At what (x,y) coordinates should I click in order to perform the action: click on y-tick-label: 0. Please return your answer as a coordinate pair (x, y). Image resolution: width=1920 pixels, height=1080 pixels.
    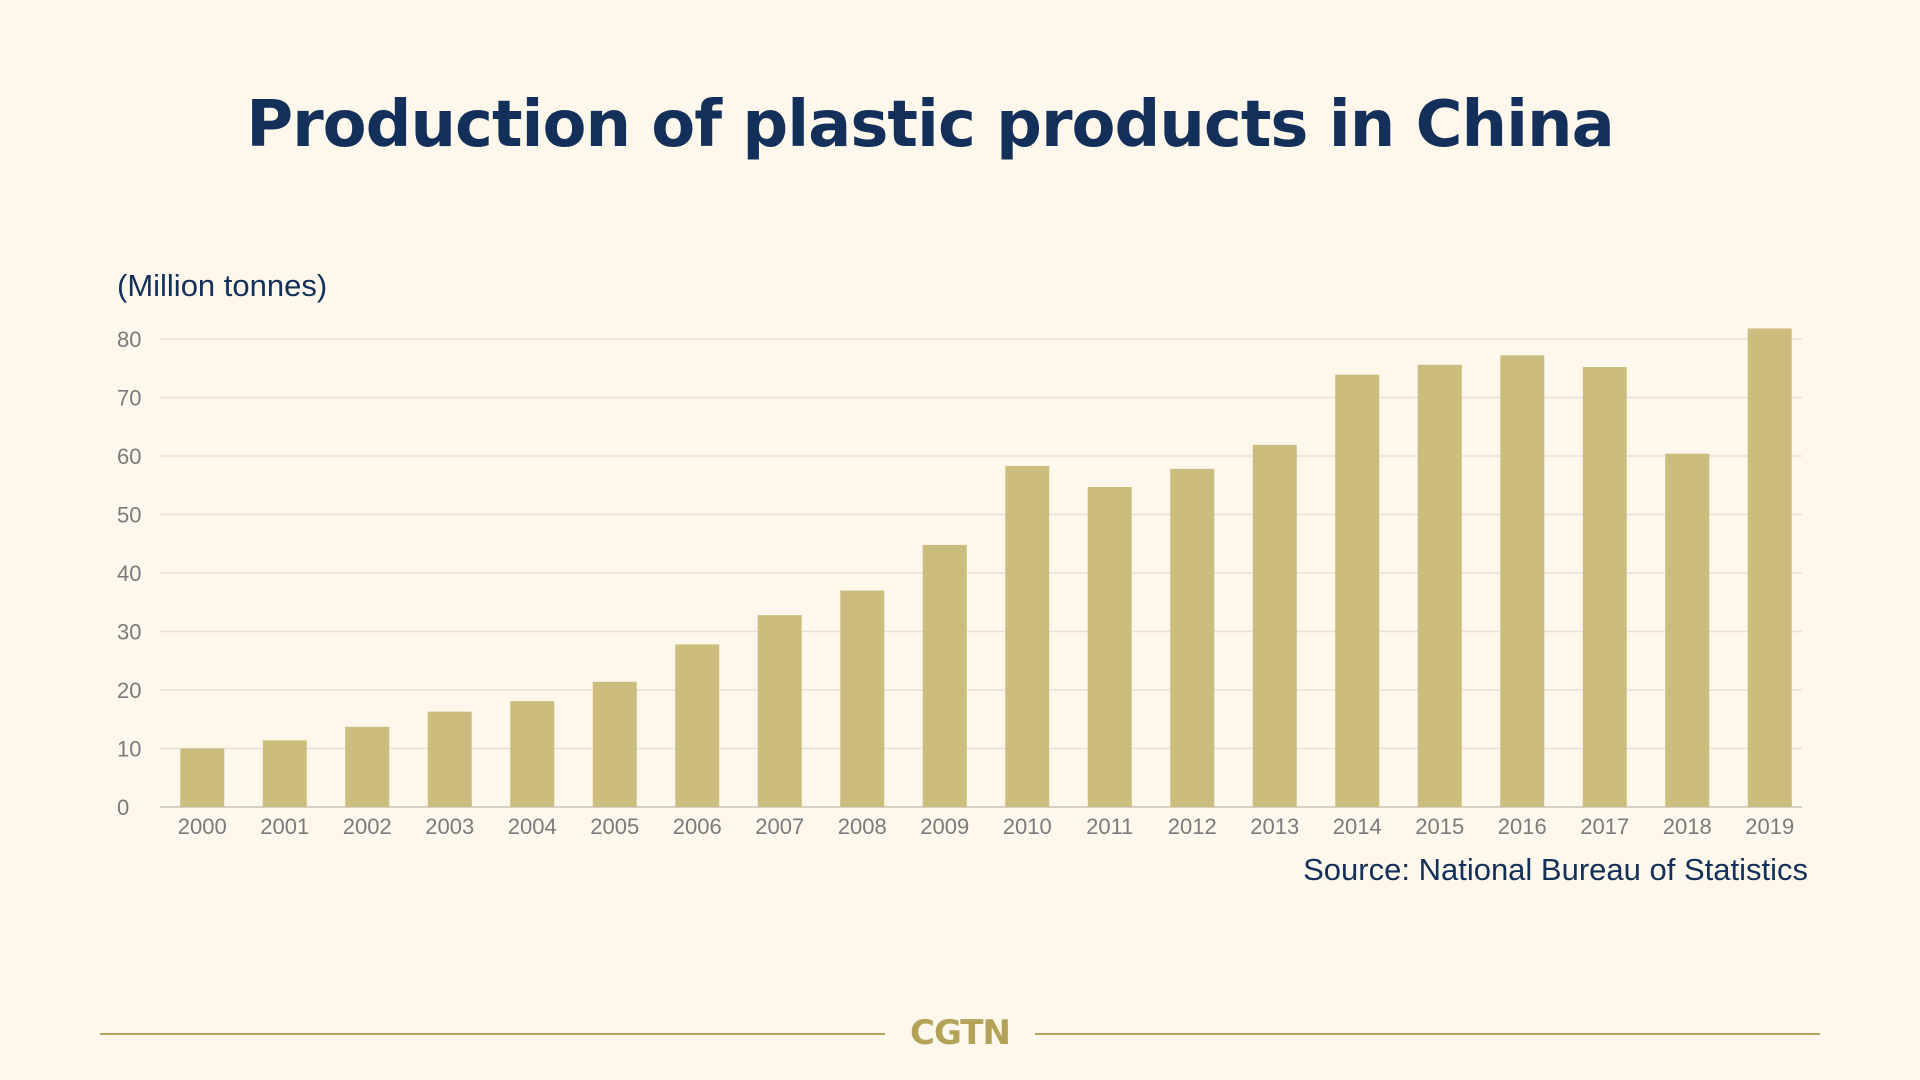
    Looking at the image, I should click on (123, 807).